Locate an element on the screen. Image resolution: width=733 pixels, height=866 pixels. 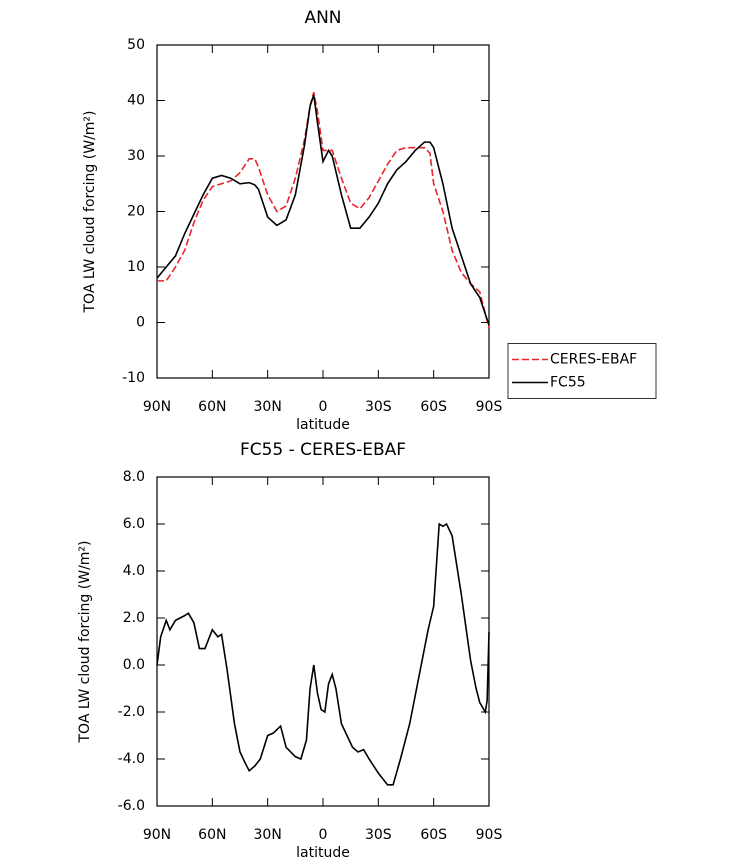
y-tick-label: 0.0 is located at coordinates (134, 665).